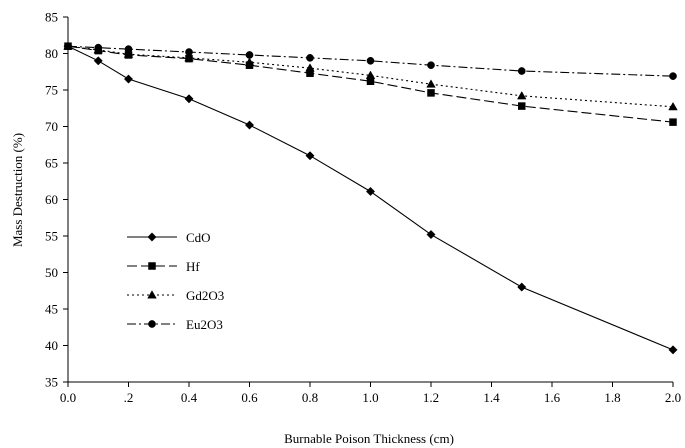 The image size is (685, 448). What do you see at coordinates (68, 397) in the screenshot?
I see `x-tick-label: 0.0` at bounding box center [68, 397].